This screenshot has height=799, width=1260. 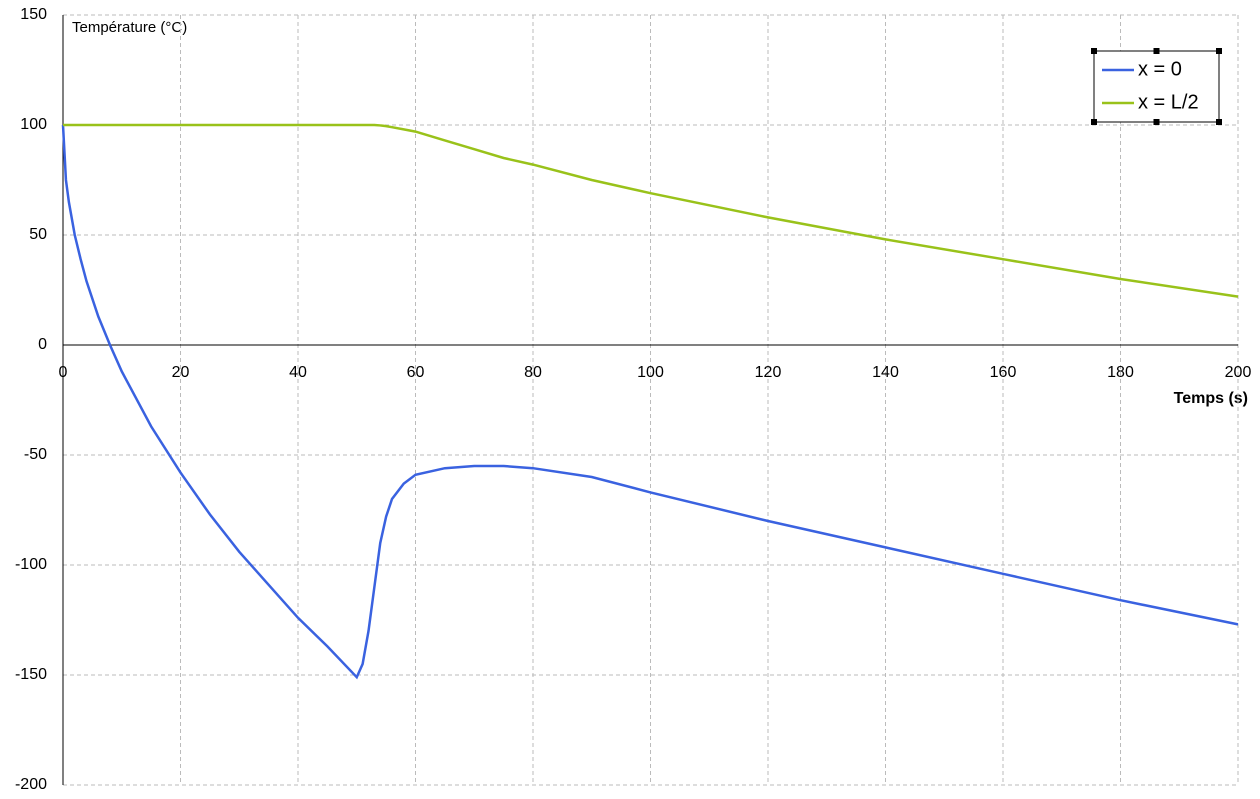 What do you see at coordinates (31, 564) in the screenshot?
I see `y-tick-label: -100` at bounding box center [31, 564].